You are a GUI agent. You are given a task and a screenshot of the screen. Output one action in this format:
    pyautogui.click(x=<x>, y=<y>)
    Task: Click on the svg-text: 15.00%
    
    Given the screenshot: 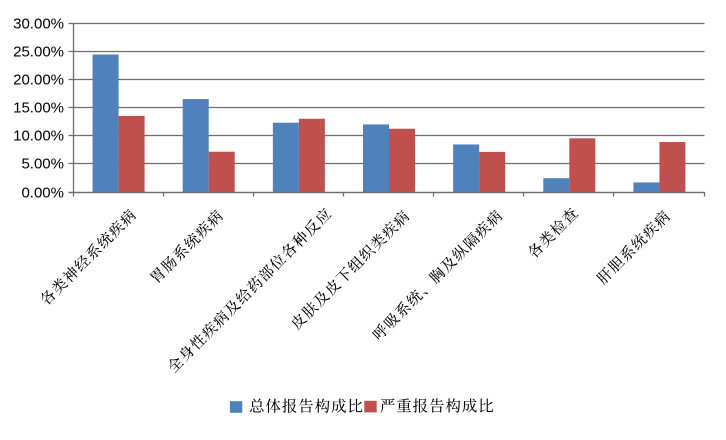 What is the action you would take?
    pyautogui.click(x=38, y=108)
    